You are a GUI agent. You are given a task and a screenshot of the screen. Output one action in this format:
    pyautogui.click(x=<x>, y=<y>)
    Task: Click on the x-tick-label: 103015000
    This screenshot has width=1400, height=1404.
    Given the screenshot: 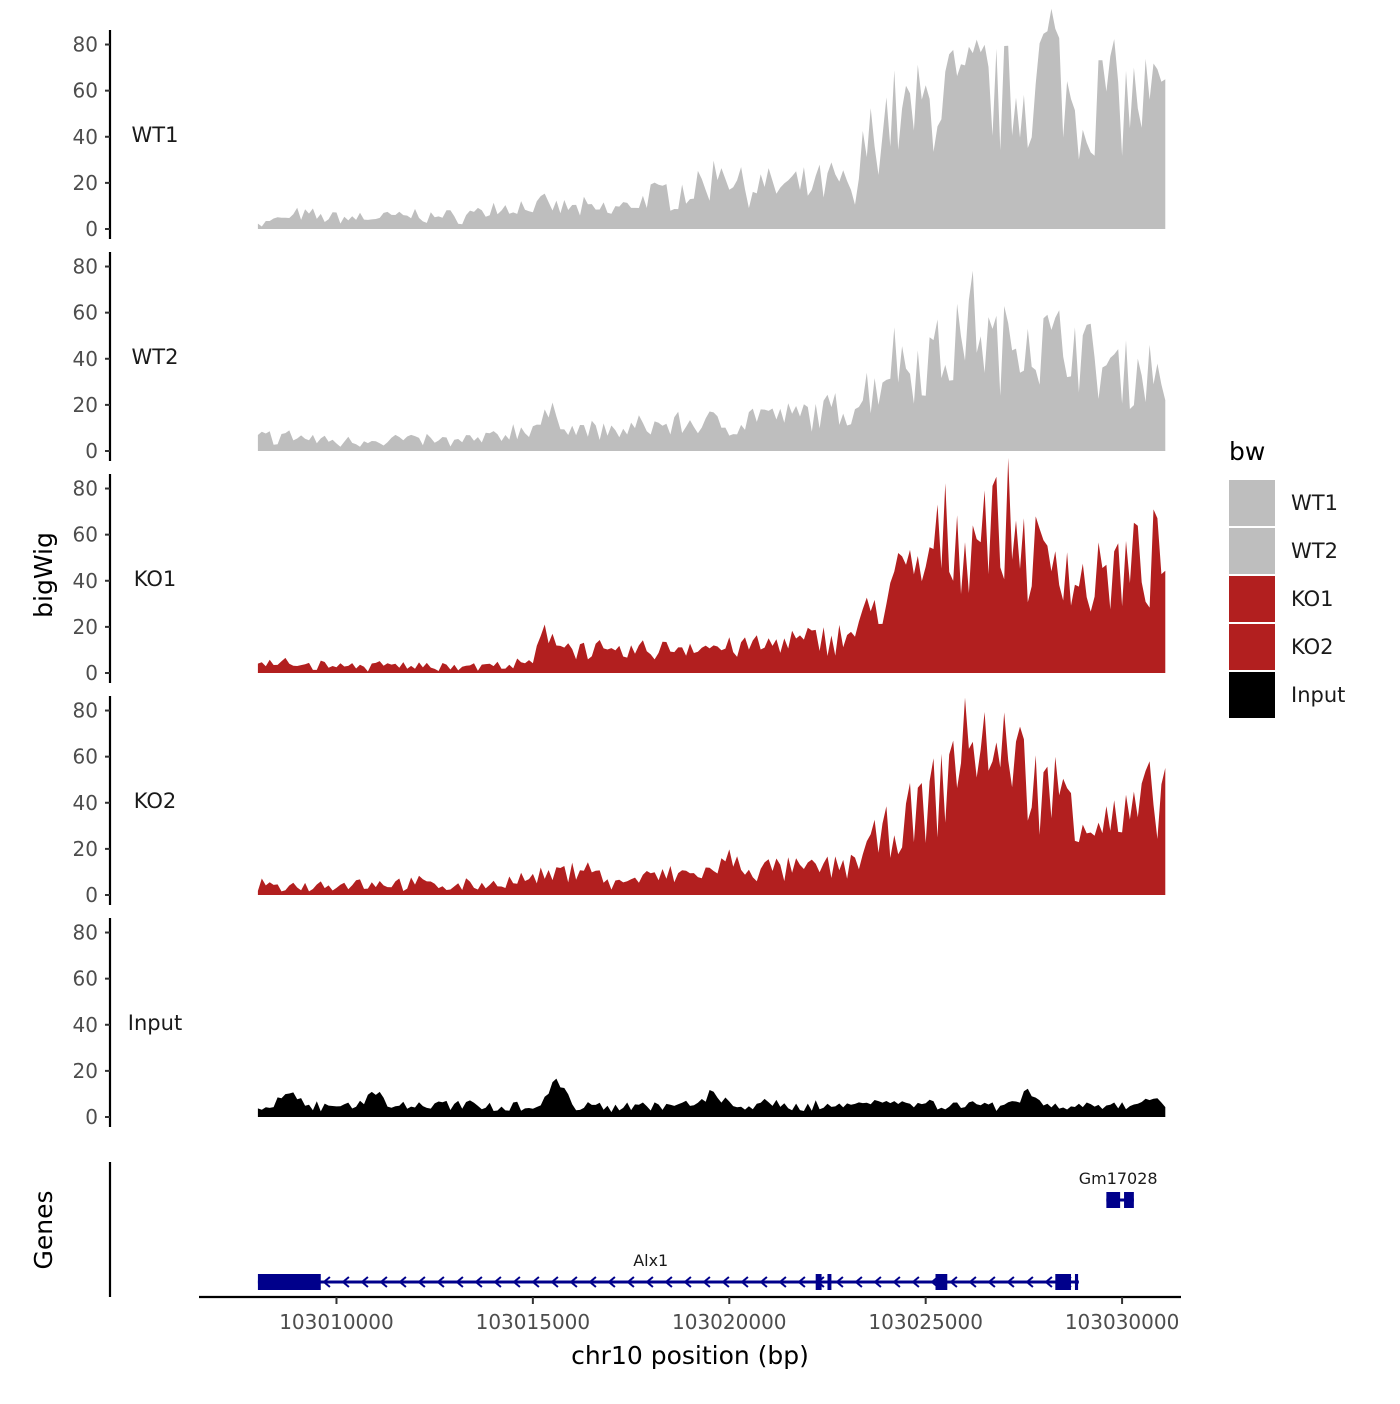 What is the action you would take?
    pyautogui.click(x=533, y=1322)
    